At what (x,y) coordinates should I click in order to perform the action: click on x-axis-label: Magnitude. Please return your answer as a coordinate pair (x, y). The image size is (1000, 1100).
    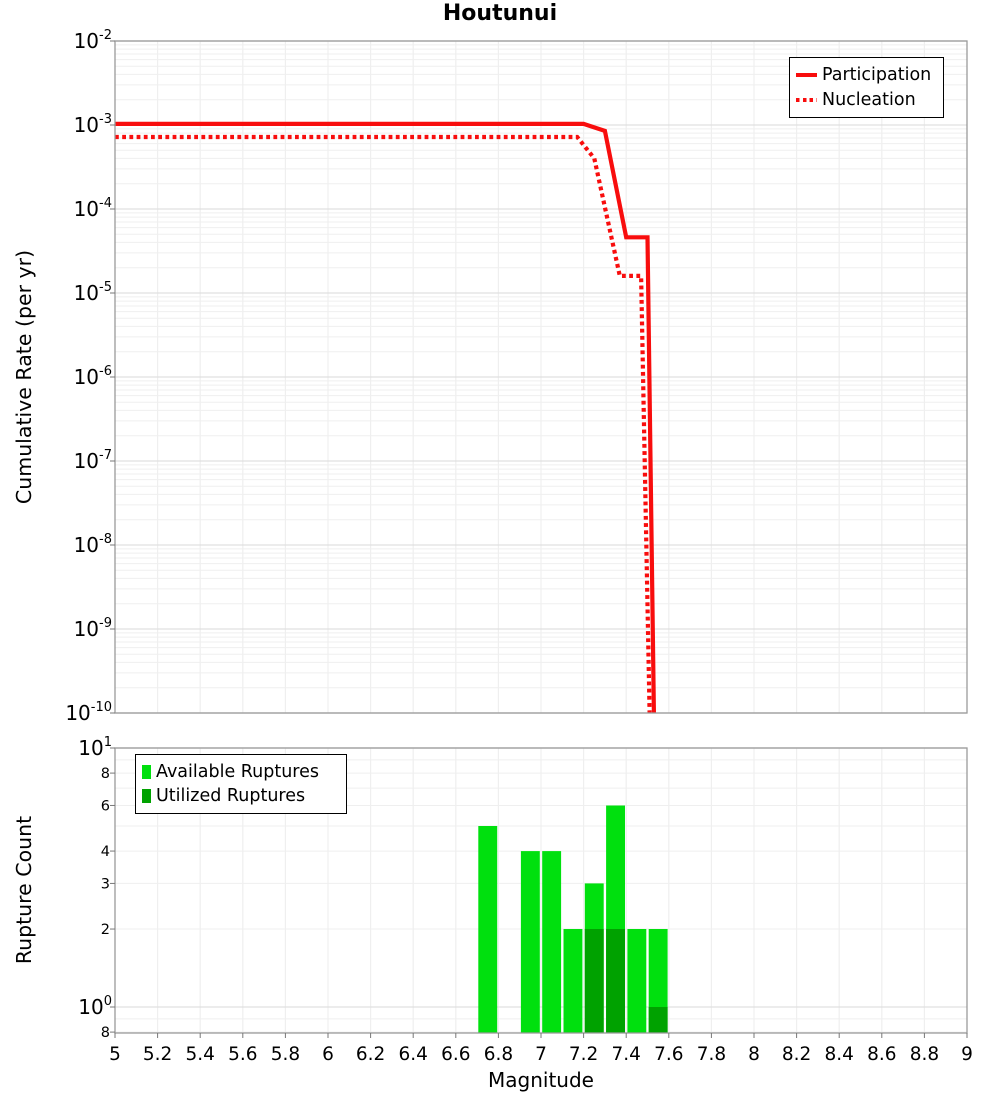
    Looking at the image, I should click on (541, 1080).